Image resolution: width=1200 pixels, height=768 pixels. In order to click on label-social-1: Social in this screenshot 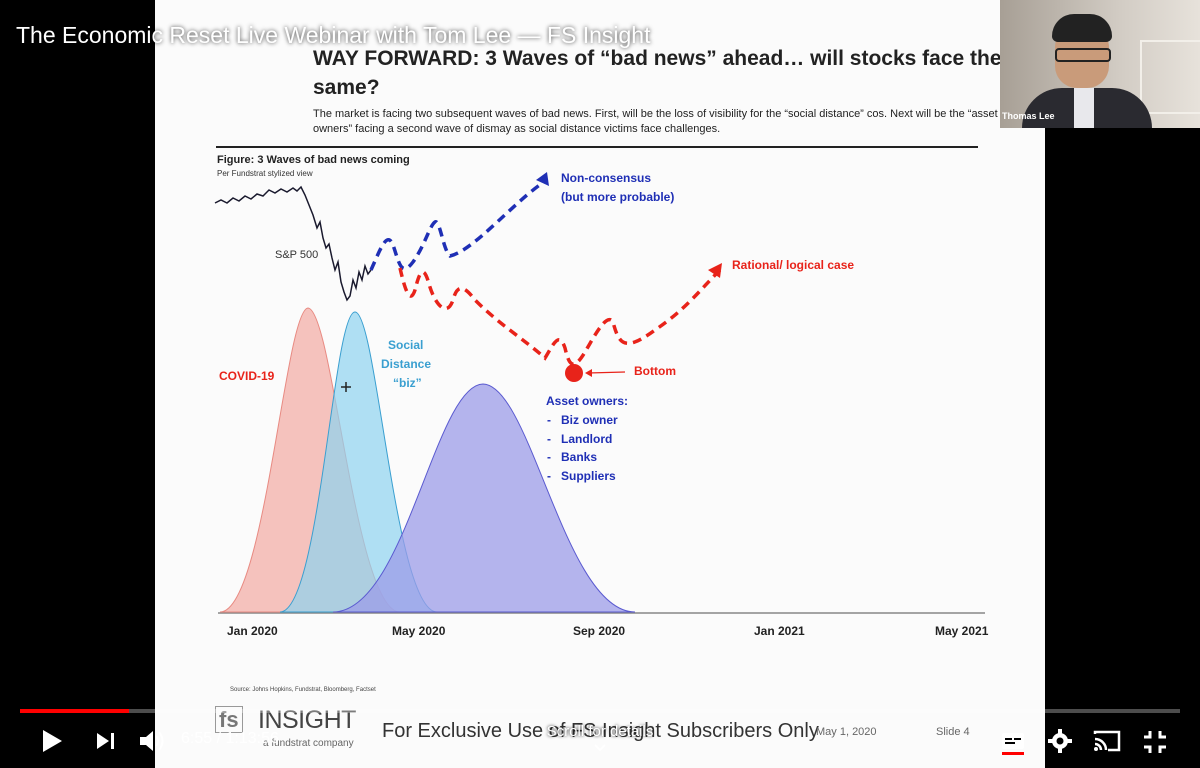, I will do `click(406, 345)`.